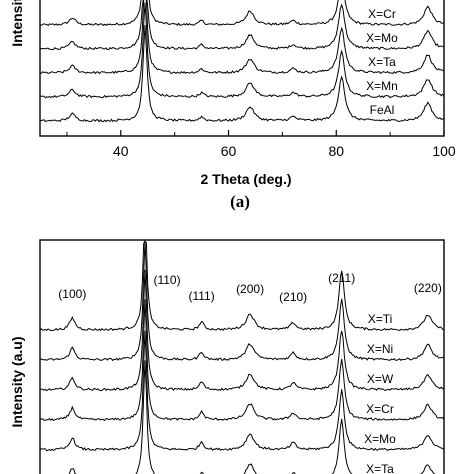 Image resolution: width=474 pixels, height=474 pixels. I want to click on peak-label: (200), so click(250, 289).